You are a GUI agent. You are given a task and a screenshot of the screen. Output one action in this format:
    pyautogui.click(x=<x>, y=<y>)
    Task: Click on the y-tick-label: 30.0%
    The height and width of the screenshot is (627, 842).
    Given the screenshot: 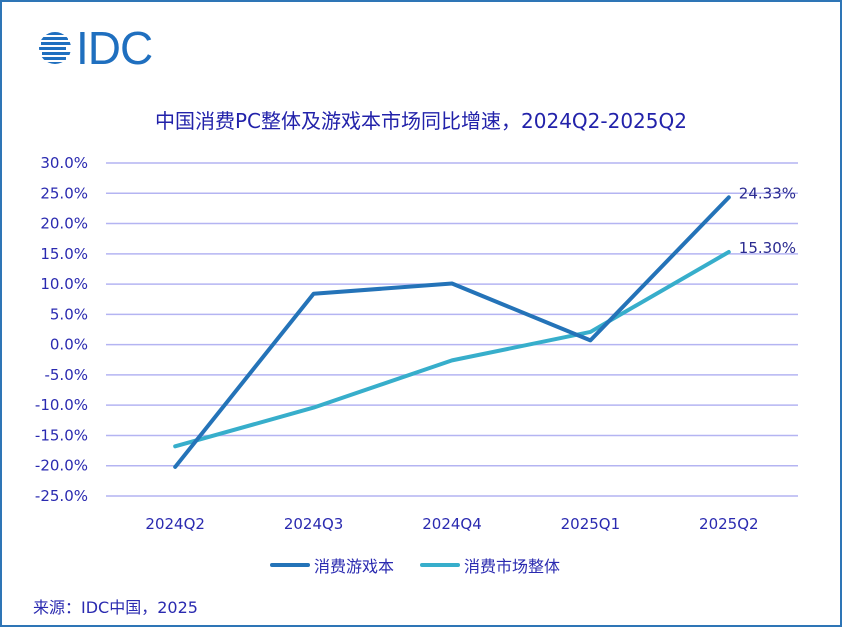 What is the action you would take?
    pyautogui.click(x=64, y=163)
    